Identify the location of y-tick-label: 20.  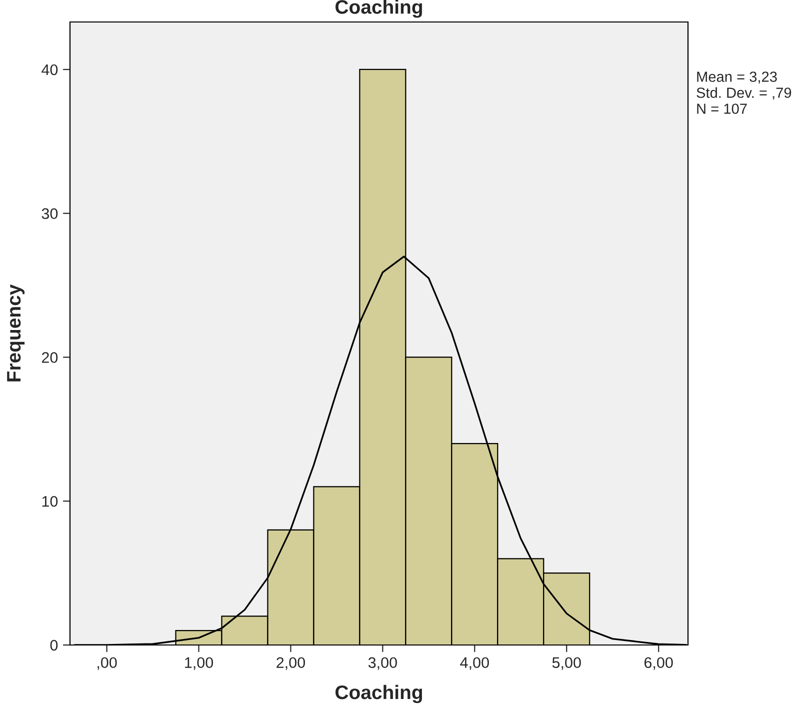
(50, 357).